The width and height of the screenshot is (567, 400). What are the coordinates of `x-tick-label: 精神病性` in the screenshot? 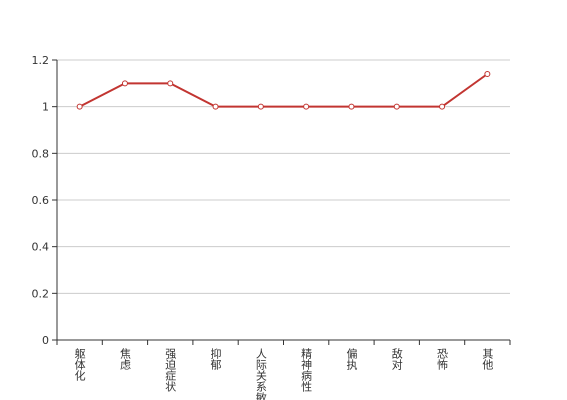 It's located at (306, 370).